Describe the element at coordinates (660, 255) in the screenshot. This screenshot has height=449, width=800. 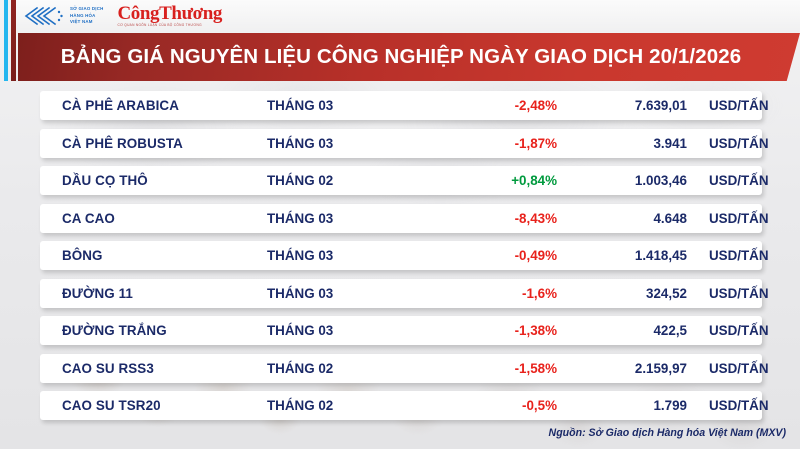
I see `price-value: 1.418,45` at that location.